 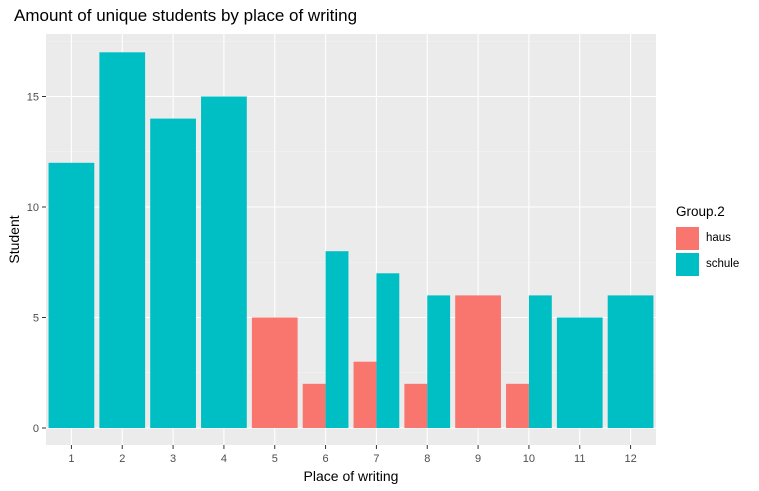 What do you see at coordinates (427, 459) in the screenshot?
I see `x-tick-label: 8` at bounding box center [427, 459].